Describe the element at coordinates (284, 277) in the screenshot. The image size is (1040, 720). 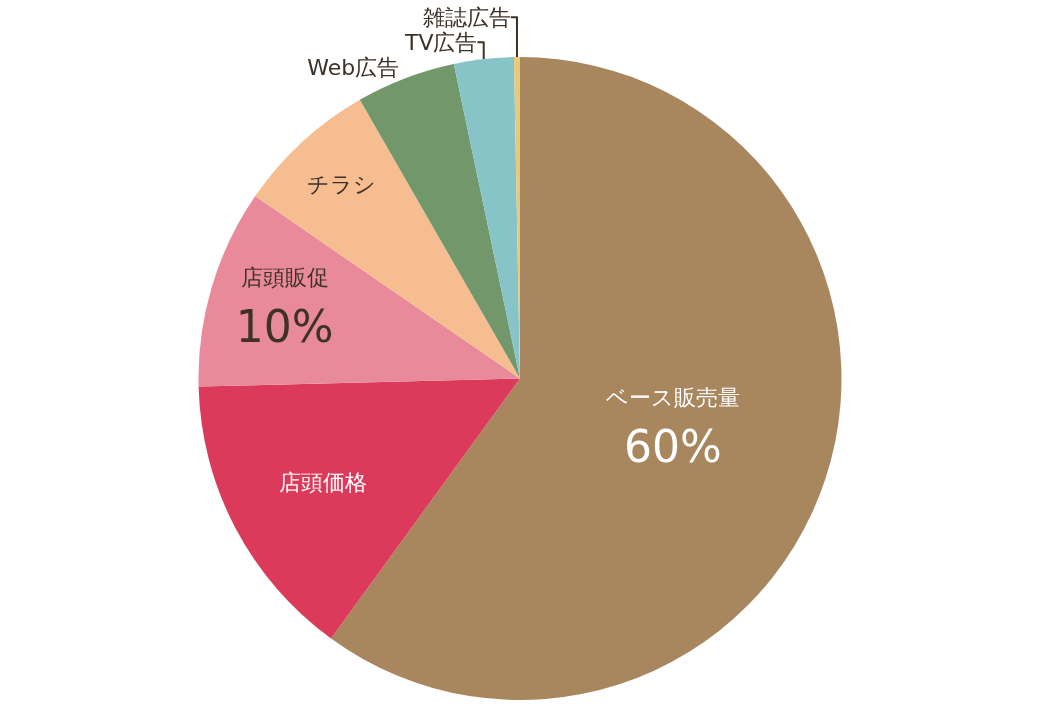
I see `slice-label: 店頭販促` at that location.